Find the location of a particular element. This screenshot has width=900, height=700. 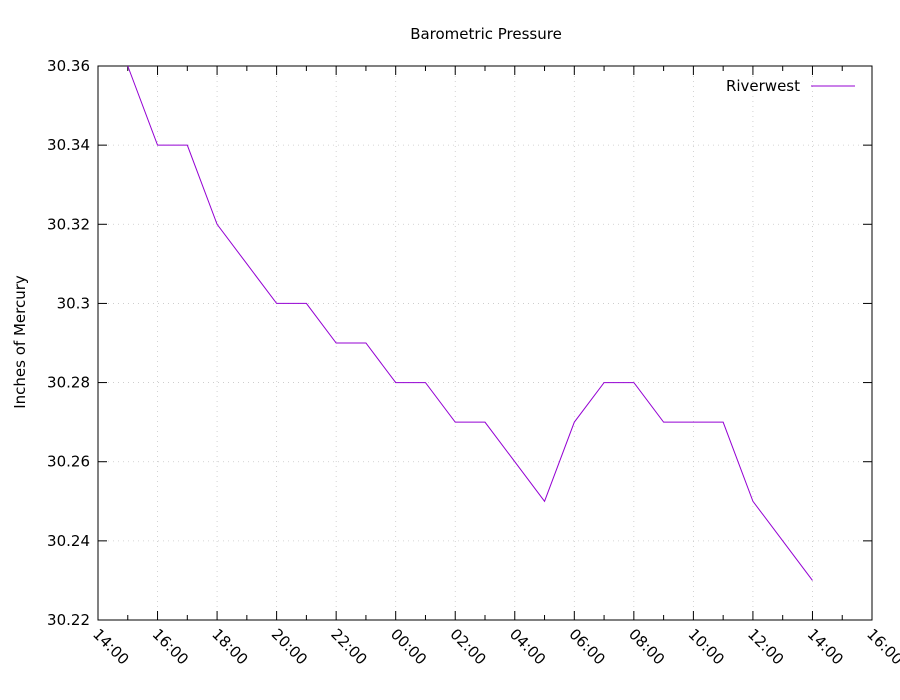

y-tick-label: 30.36 is located at coordinates (68, 66).